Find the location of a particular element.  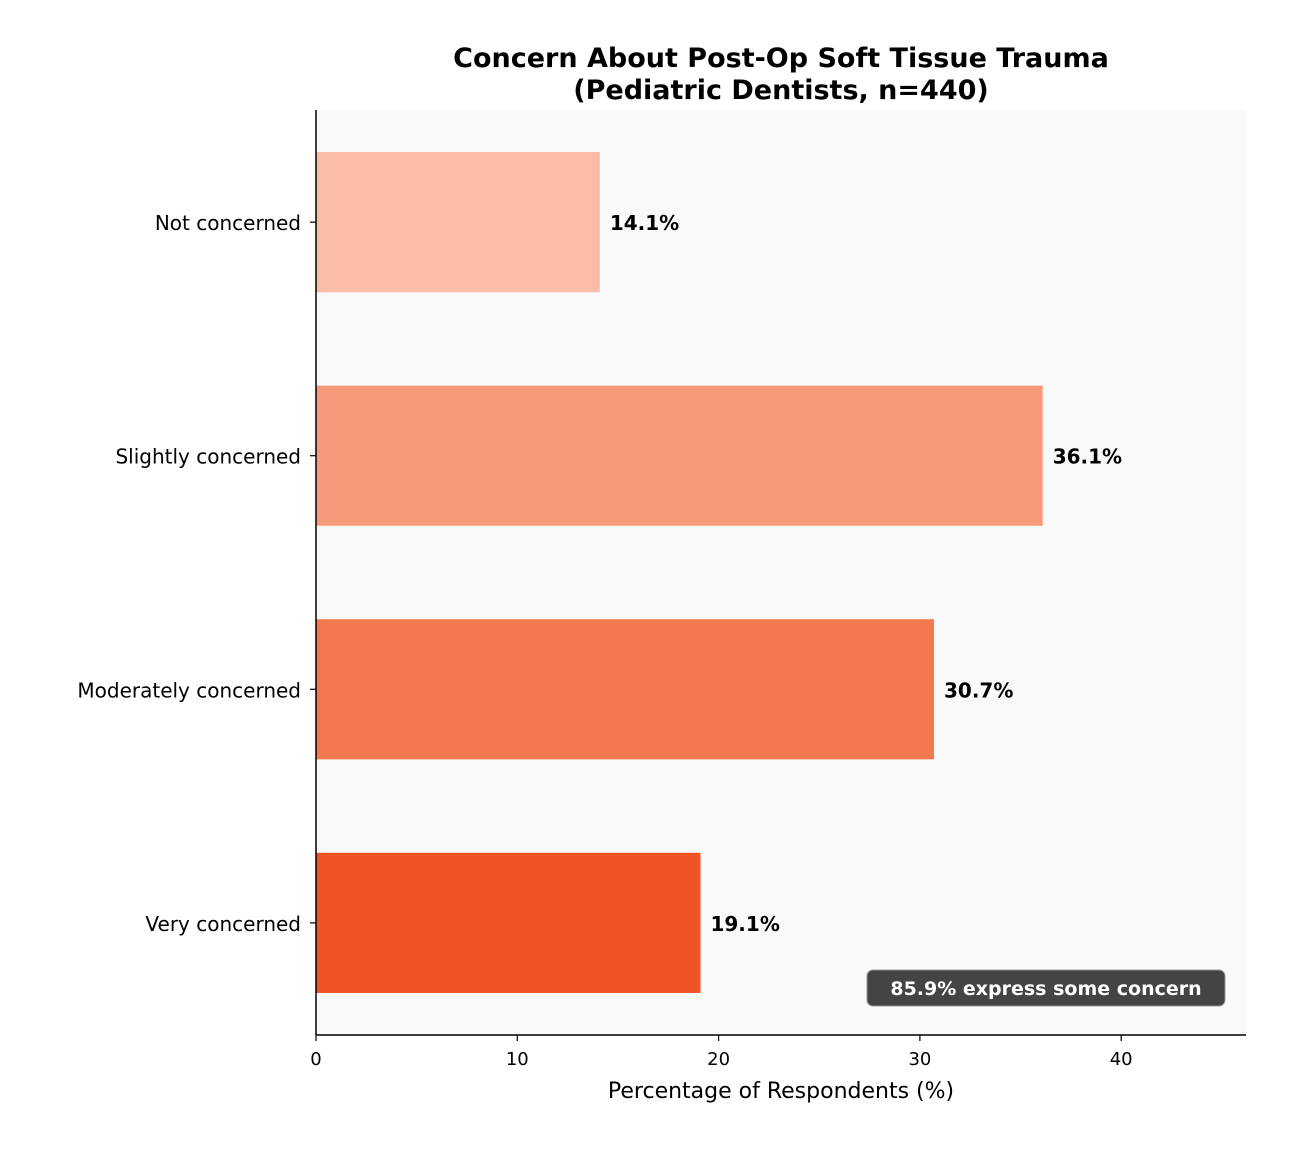

data-label: 19.1% is located at coordinates (744, 924).